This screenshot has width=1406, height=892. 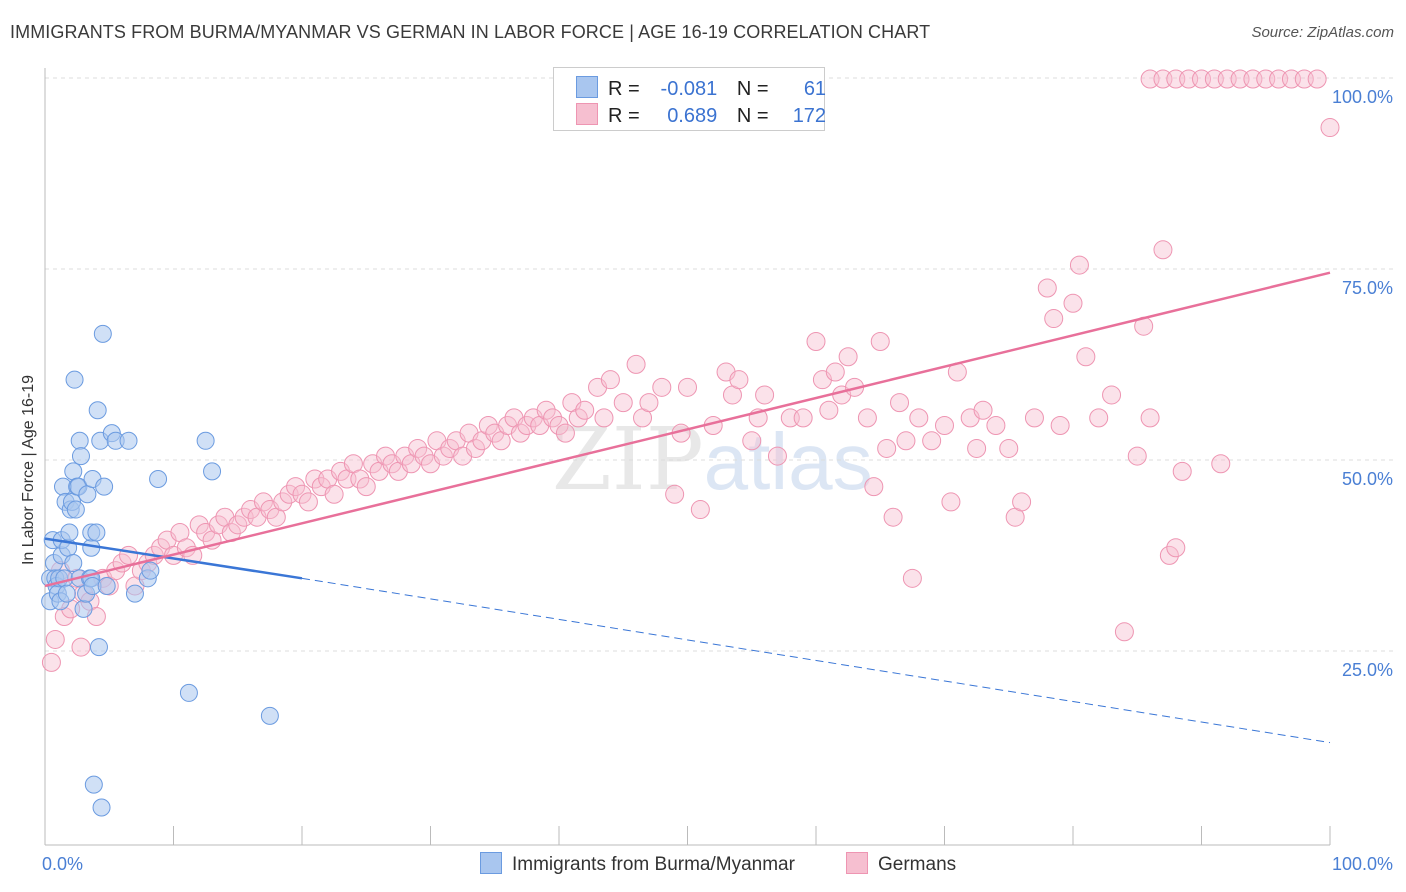 I want to click on legend-item-burma: Immigrants from Burma/Myanmar, so click(x=637, y=864).